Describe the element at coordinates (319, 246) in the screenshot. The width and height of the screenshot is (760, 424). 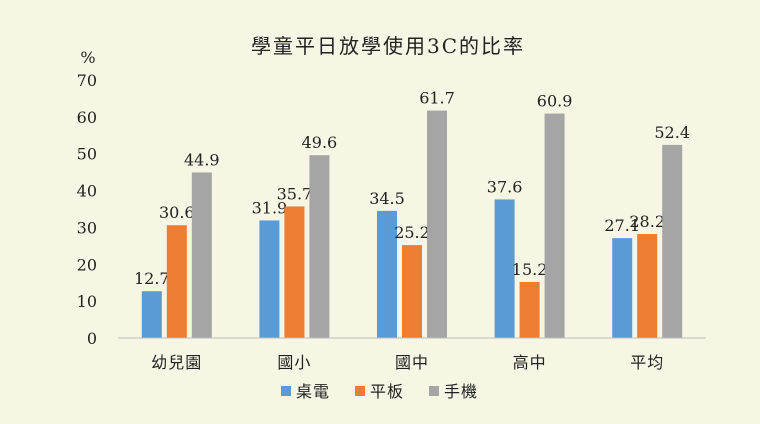
I see `bar-手機-國小` at that location.